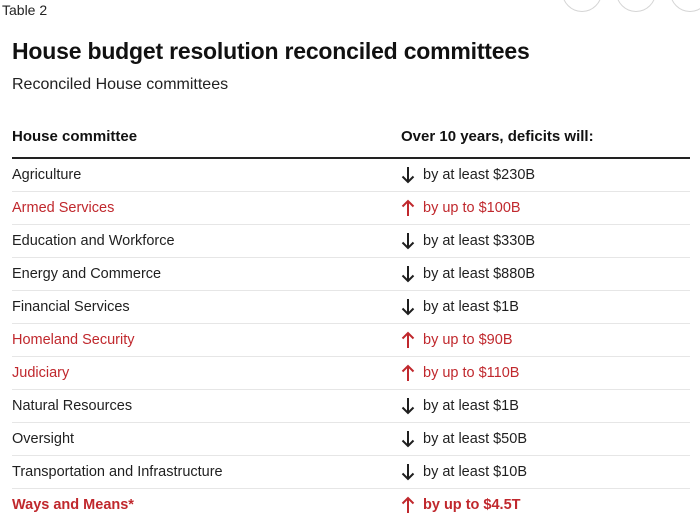 The width and height of the screenshot is (700, 521). What do you see at coordinates (71, 307) in the screenshot?
I see `committee-name: Financial Services` at bounding box center [71, 307].